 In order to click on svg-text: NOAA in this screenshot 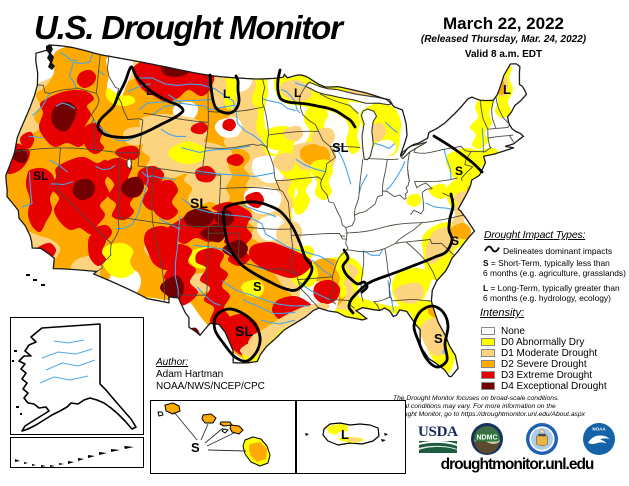, I will do `click(599, 429)`.